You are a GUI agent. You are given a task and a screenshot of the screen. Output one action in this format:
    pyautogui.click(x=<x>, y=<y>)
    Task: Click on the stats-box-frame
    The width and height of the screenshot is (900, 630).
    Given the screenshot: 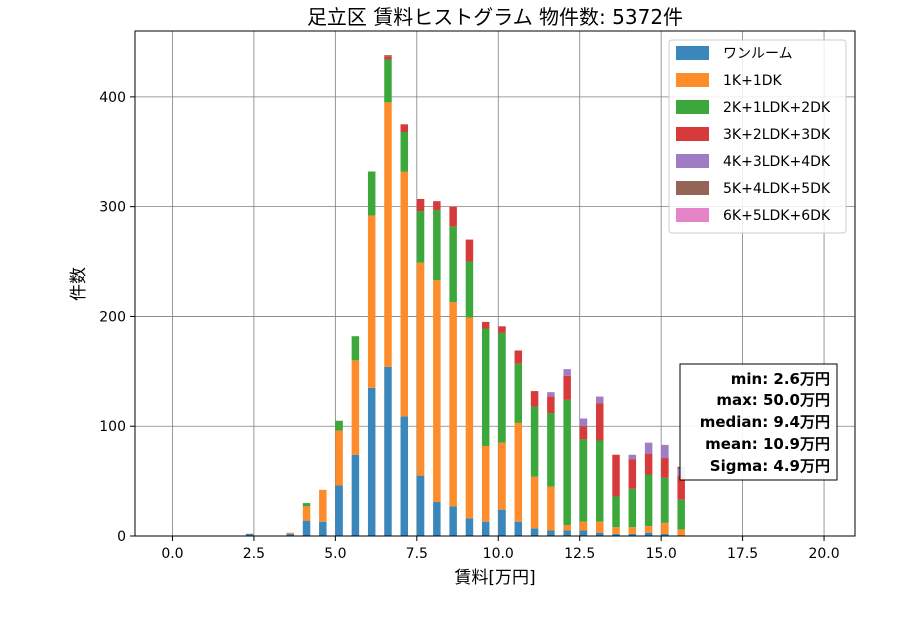 What is the action you would take?
    pyautogui.click(x=758, y=422)
    